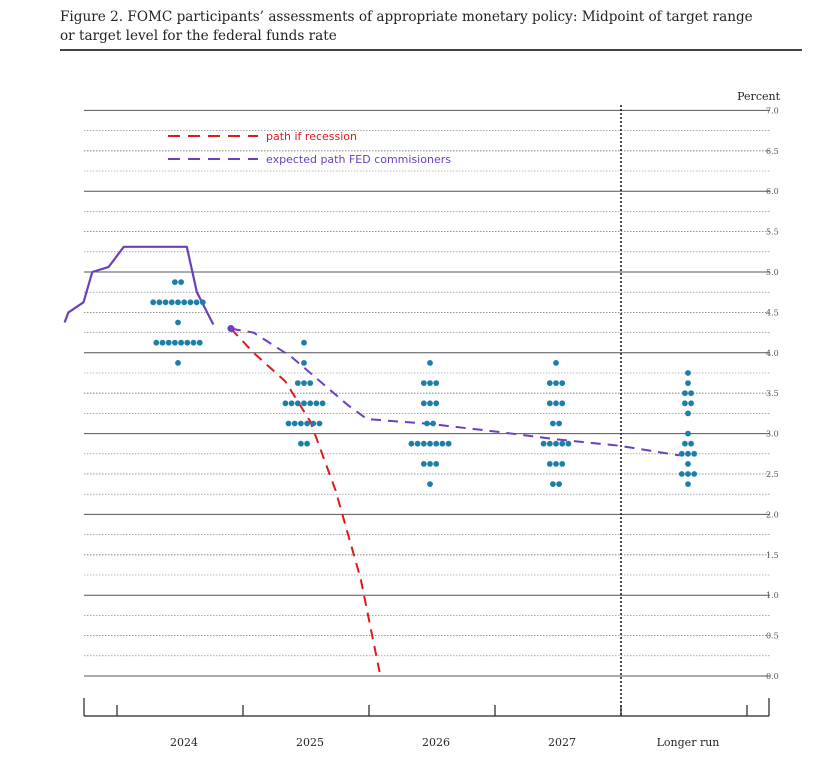 The height and width of the screenshot is (758, 836). Describe the element at coordinates (772, 676) in the screenshot. I see `y-tick-label: 0.0` at that location.